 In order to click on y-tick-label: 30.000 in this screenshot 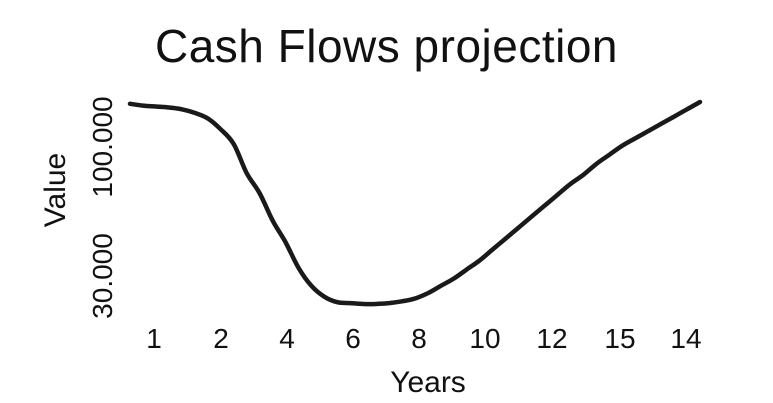, I will do `click(102, 276)`.